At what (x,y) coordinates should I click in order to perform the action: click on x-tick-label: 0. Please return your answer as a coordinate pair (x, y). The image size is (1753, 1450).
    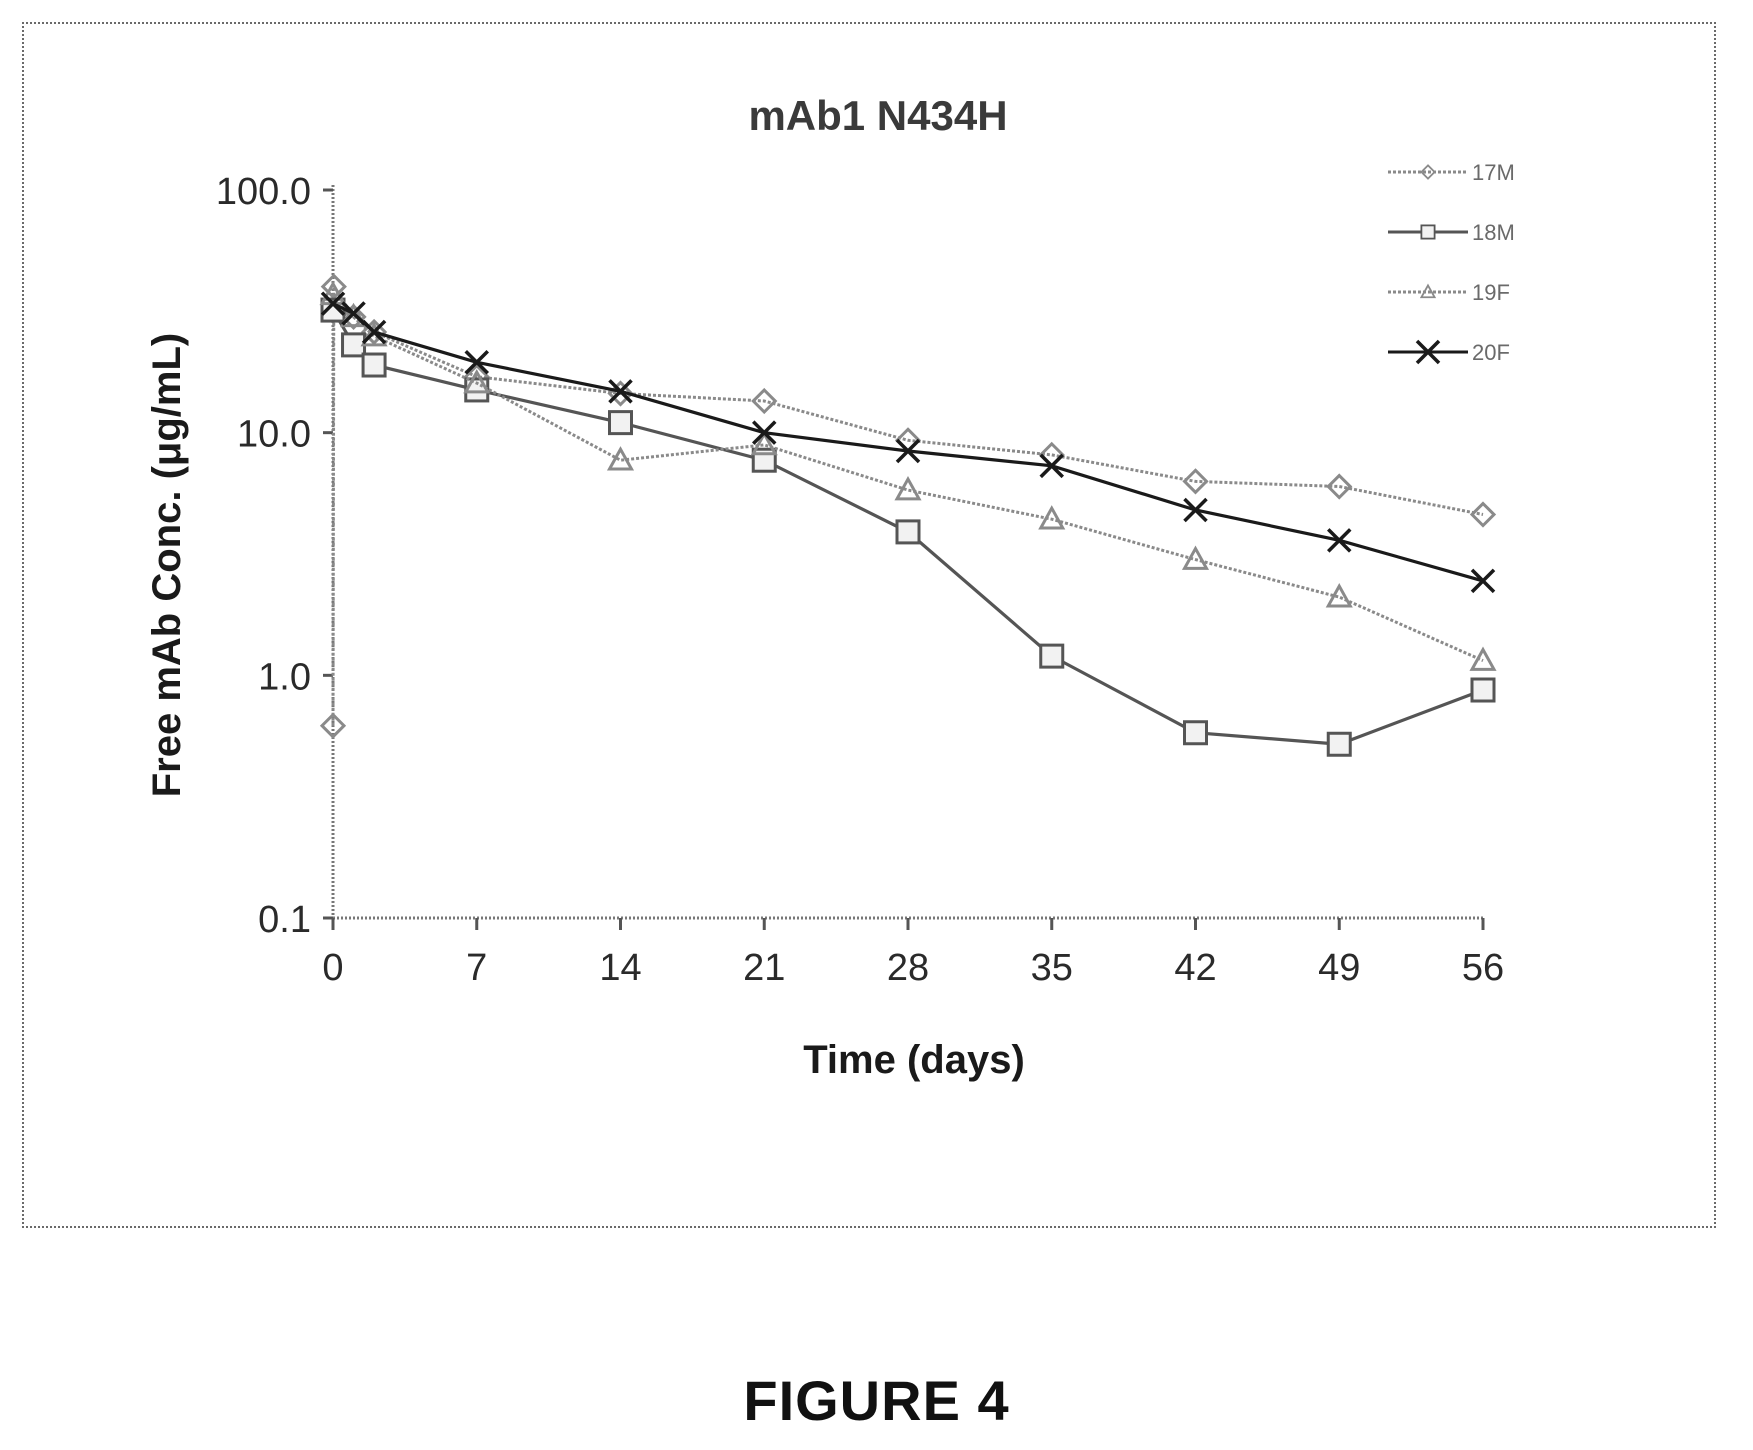
    Looking at the image, I should click on (332, 968).